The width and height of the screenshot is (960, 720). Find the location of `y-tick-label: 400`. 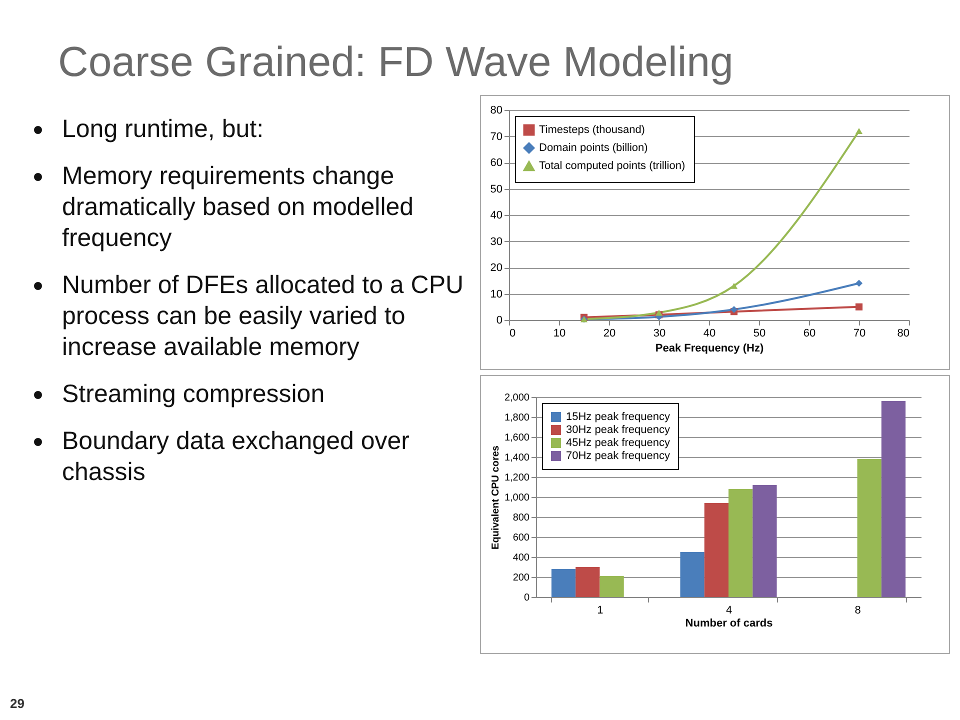

y-tick-label: 400 is located at coordinates (521, 558).